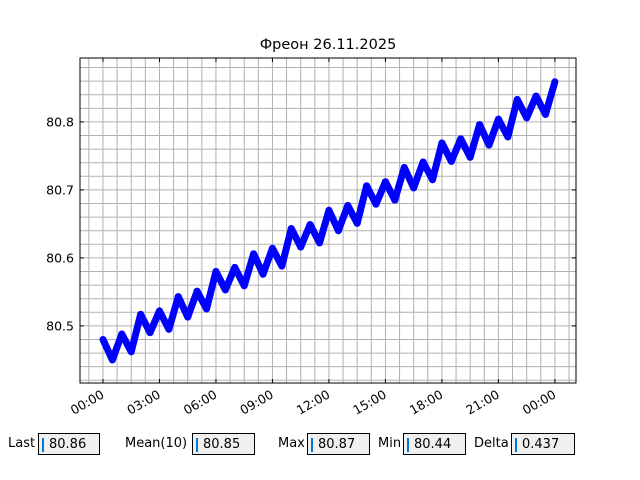 This screenshot has height=480, width=640. What do you see at coordinates (256, 402) in the screenshot?
I see `x-tick-label: 09:00` at bounding box center [256, 402].